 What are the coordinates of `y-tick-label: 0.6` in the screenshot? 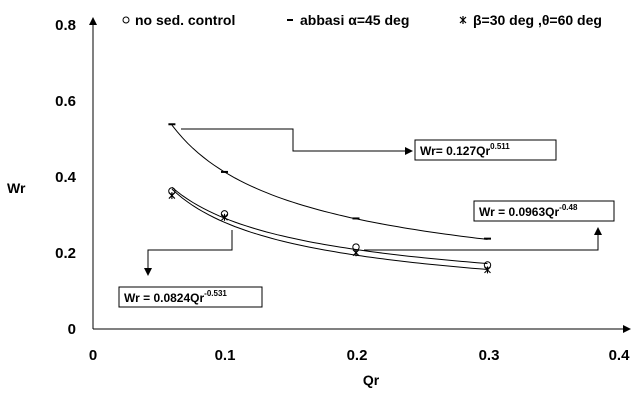 It's located at (65, 101).